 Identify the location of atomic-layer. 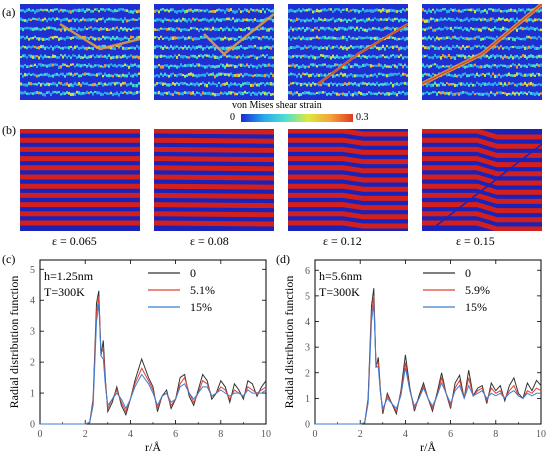
(482, 180).